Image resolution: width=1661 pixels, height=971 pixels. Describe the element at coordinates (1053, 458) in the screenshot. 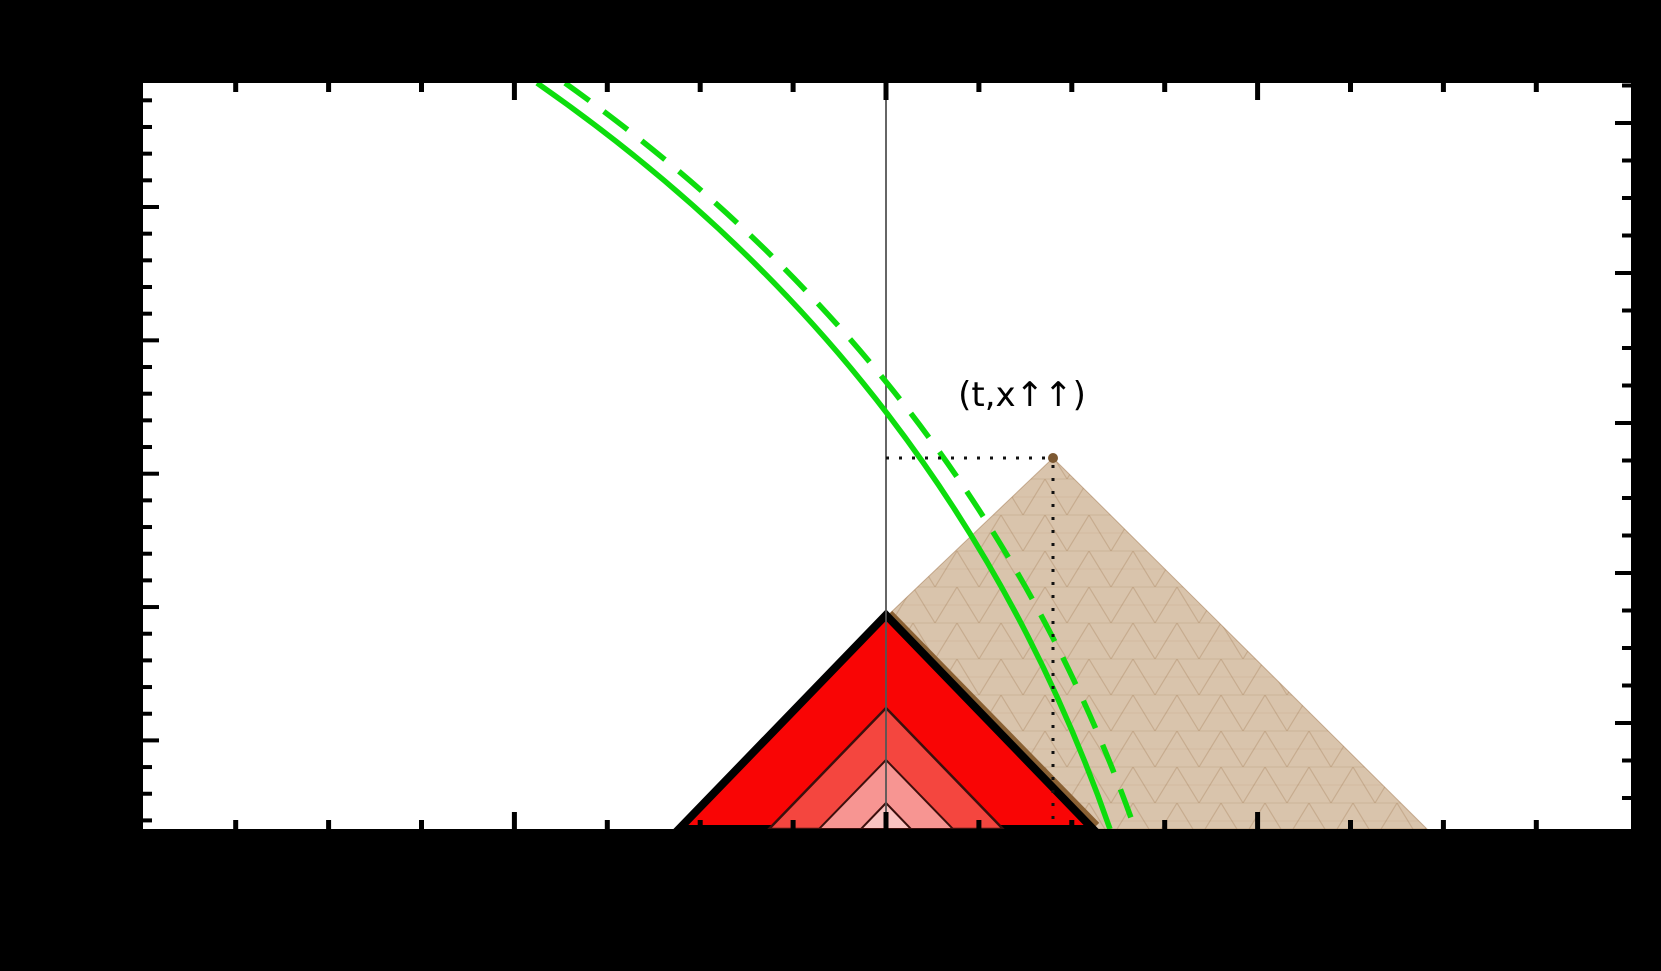

I see `apex-point-marker` at that location.